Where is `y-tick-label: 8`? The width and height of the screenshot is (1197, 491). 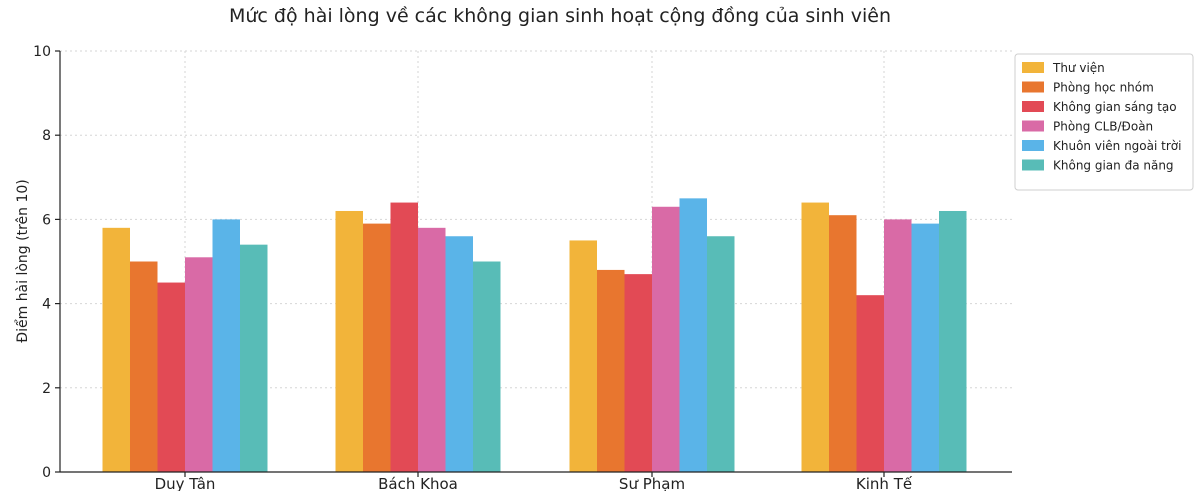
y-tick-label: 8 is located at coordinates (46, 136).